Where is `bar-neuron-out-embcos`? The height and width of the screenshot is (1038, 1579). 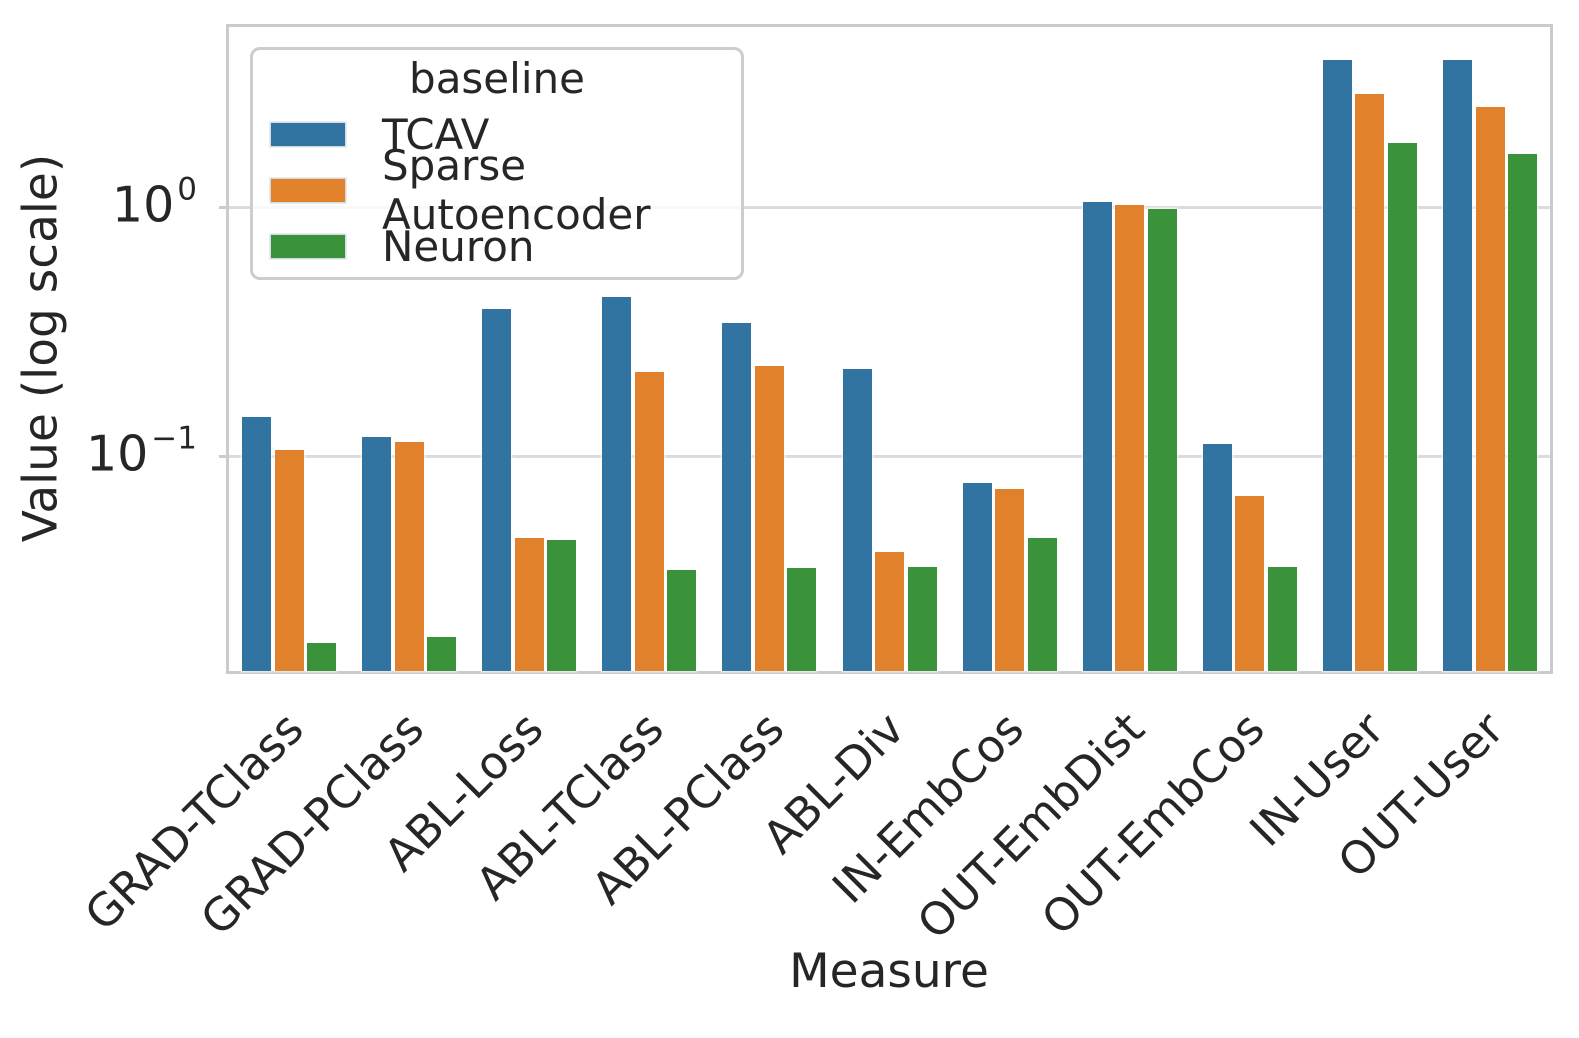 bar-neuron-out-embcos is located at coordinates (1282, 619).